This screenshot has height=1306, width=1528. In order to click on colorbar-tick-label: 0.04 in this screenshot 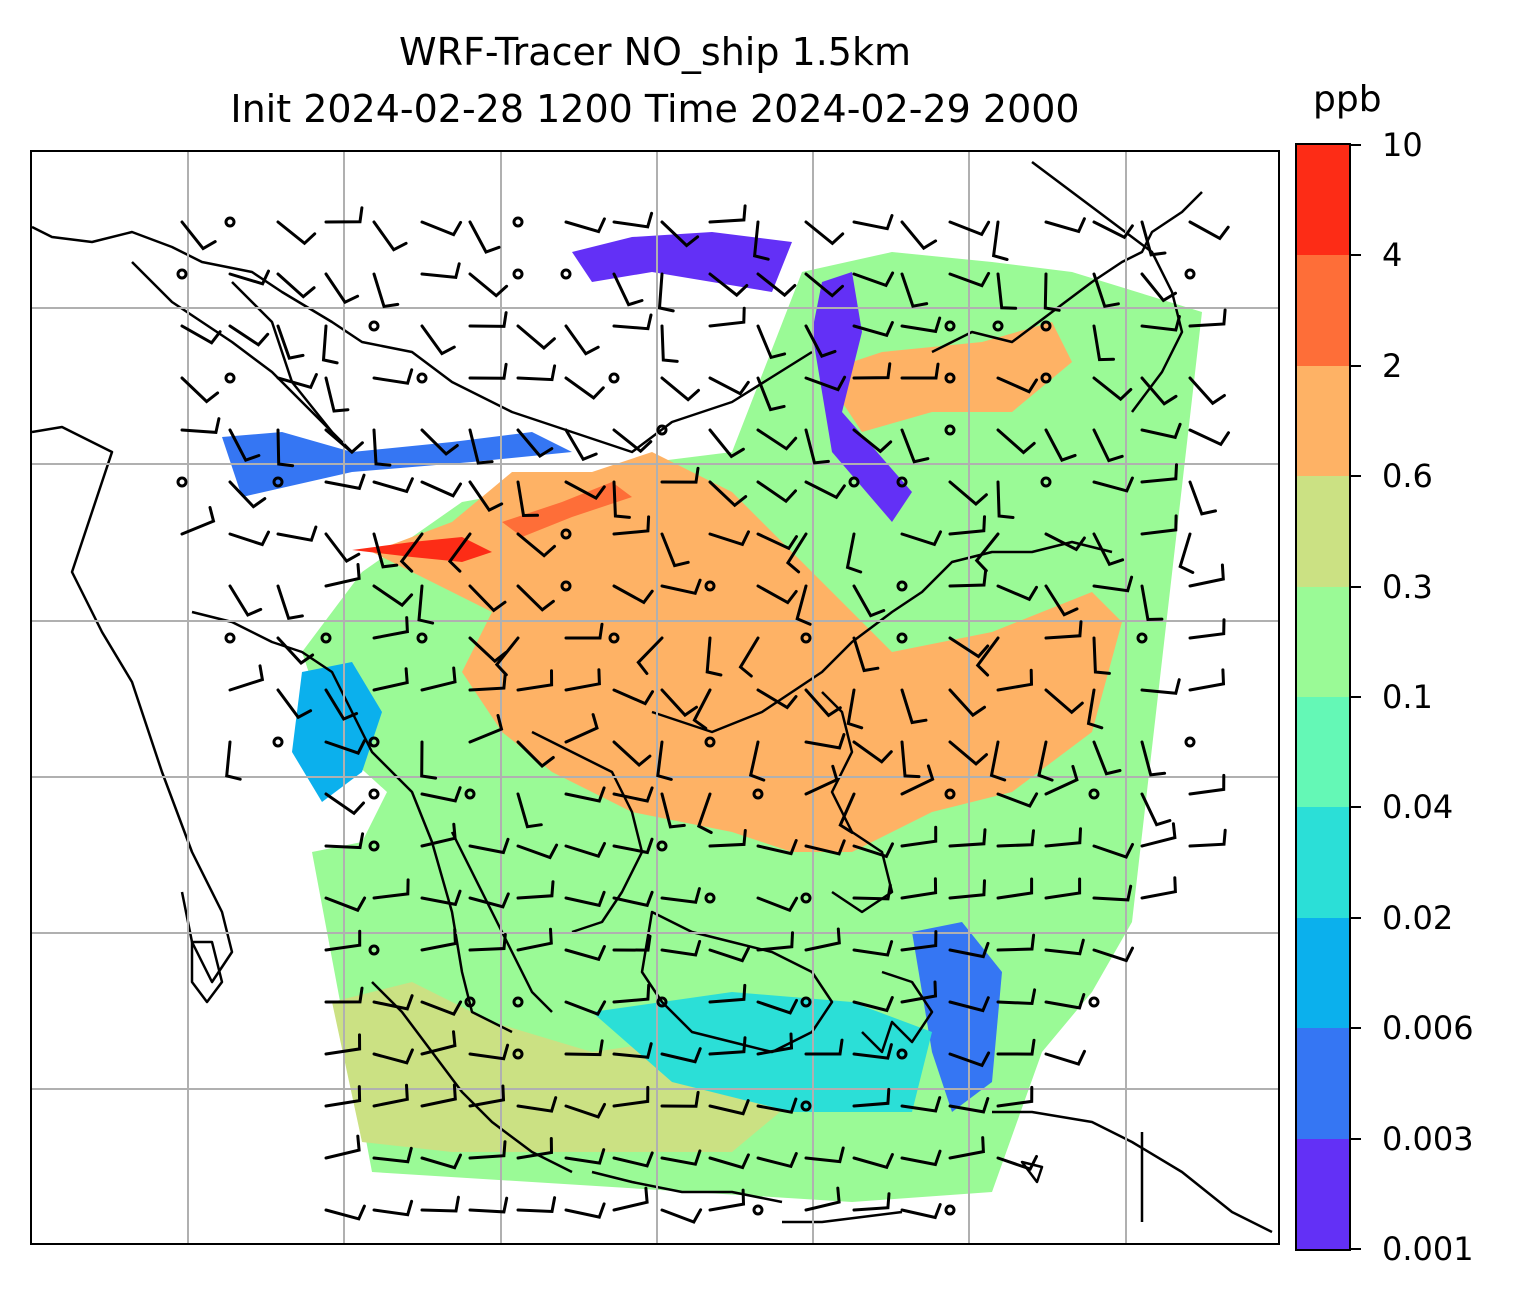, I will do `click(1418, 807)`.